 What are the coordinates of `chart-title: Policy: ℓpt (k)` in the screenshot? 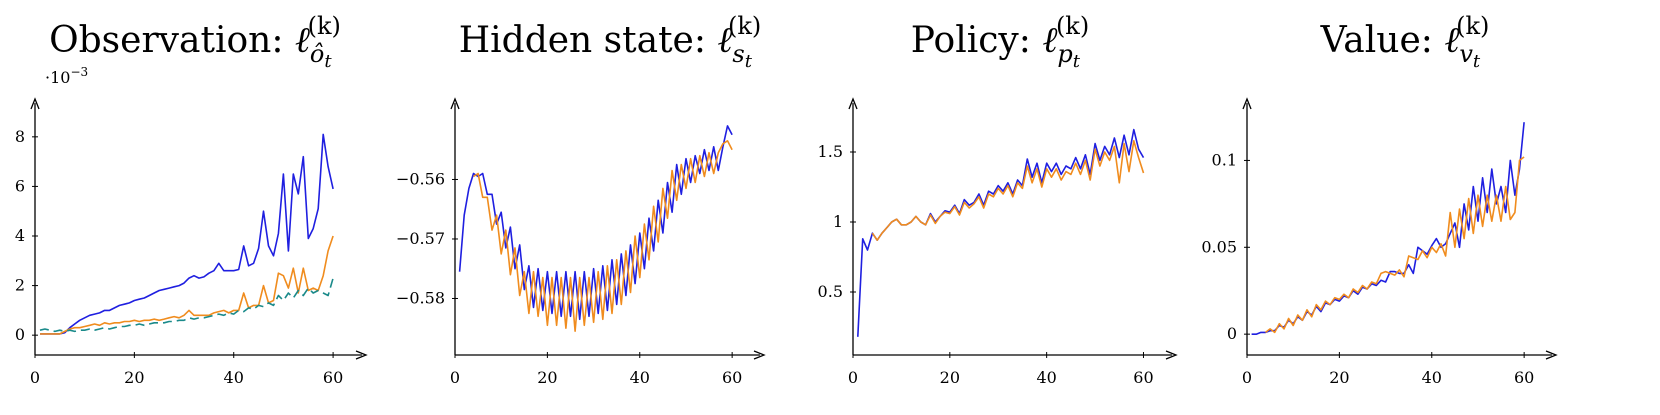 It's located at (1000, 42).